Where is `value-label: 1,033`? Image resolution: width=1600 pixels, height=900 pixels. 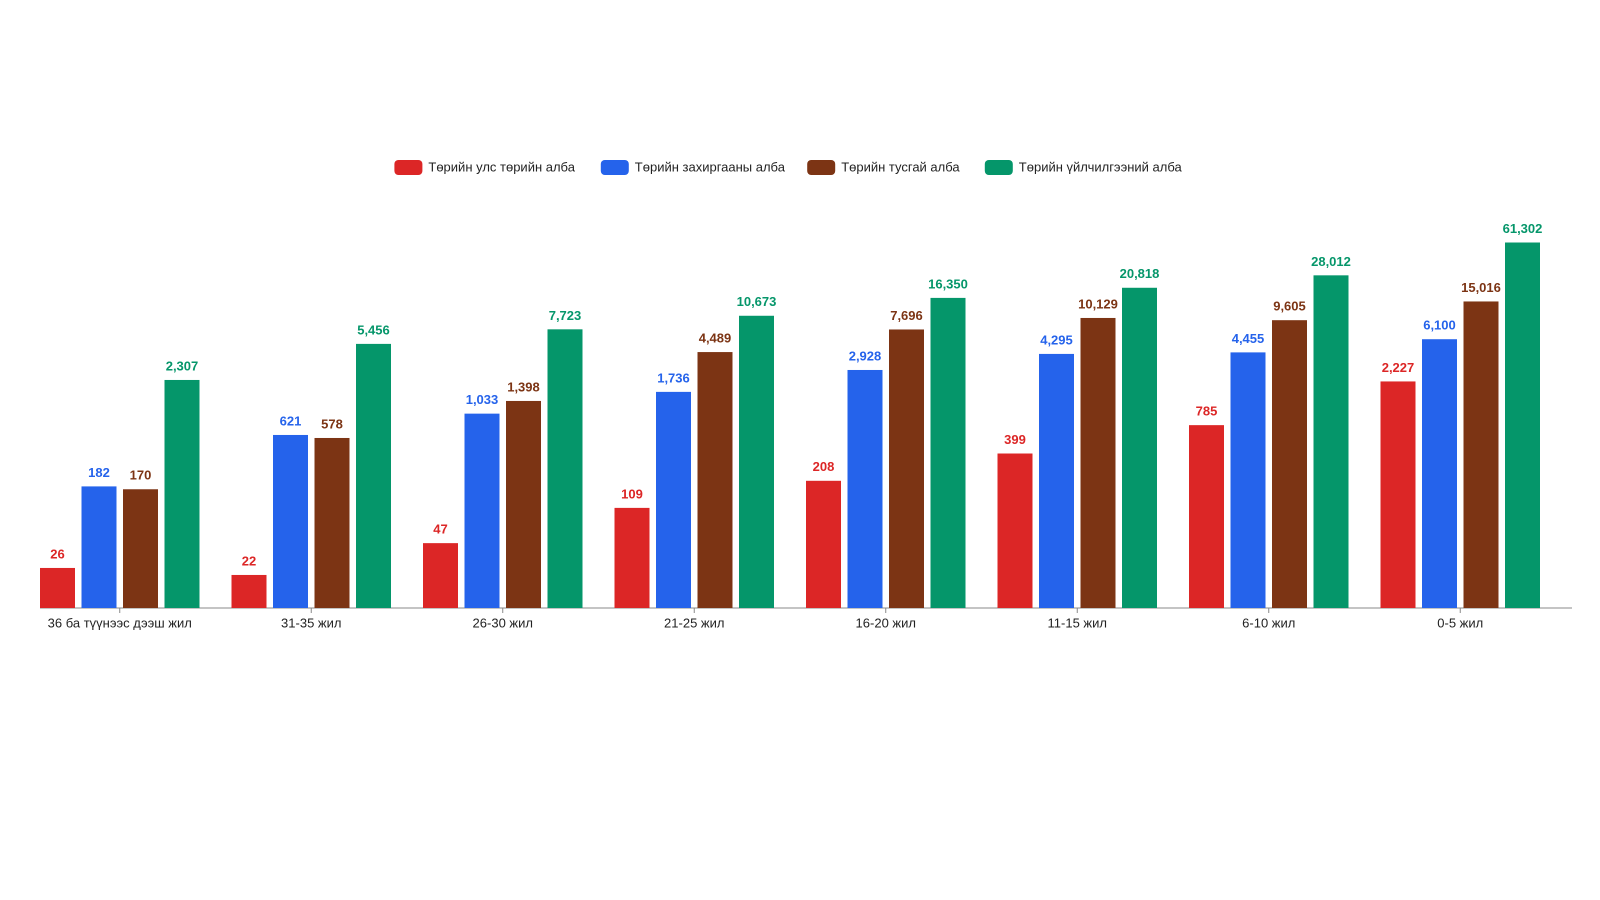 value-label: 1,033 is located at coordinates (482, 399).